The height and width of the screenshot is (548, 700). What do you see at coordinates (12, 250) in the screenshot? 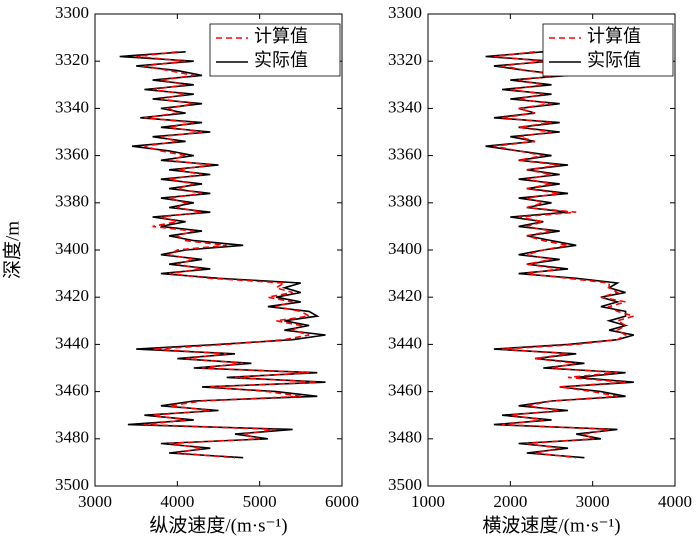
I see `y-axis-label: 深度/m` at bounding box center [12, 250].